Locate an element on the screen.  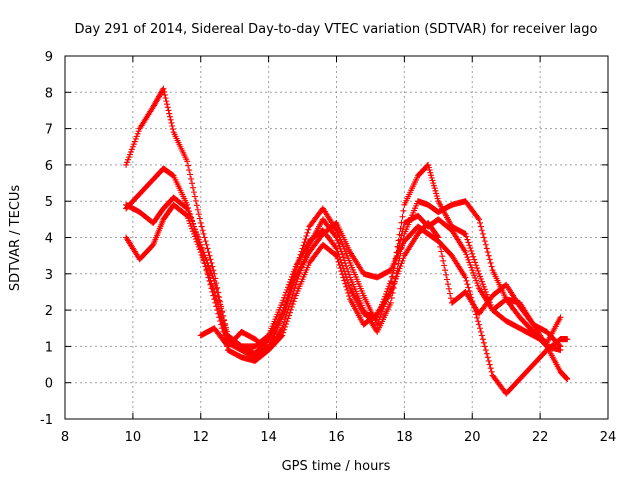
y-tick-label: 5 is located at coordinates (49, 202).